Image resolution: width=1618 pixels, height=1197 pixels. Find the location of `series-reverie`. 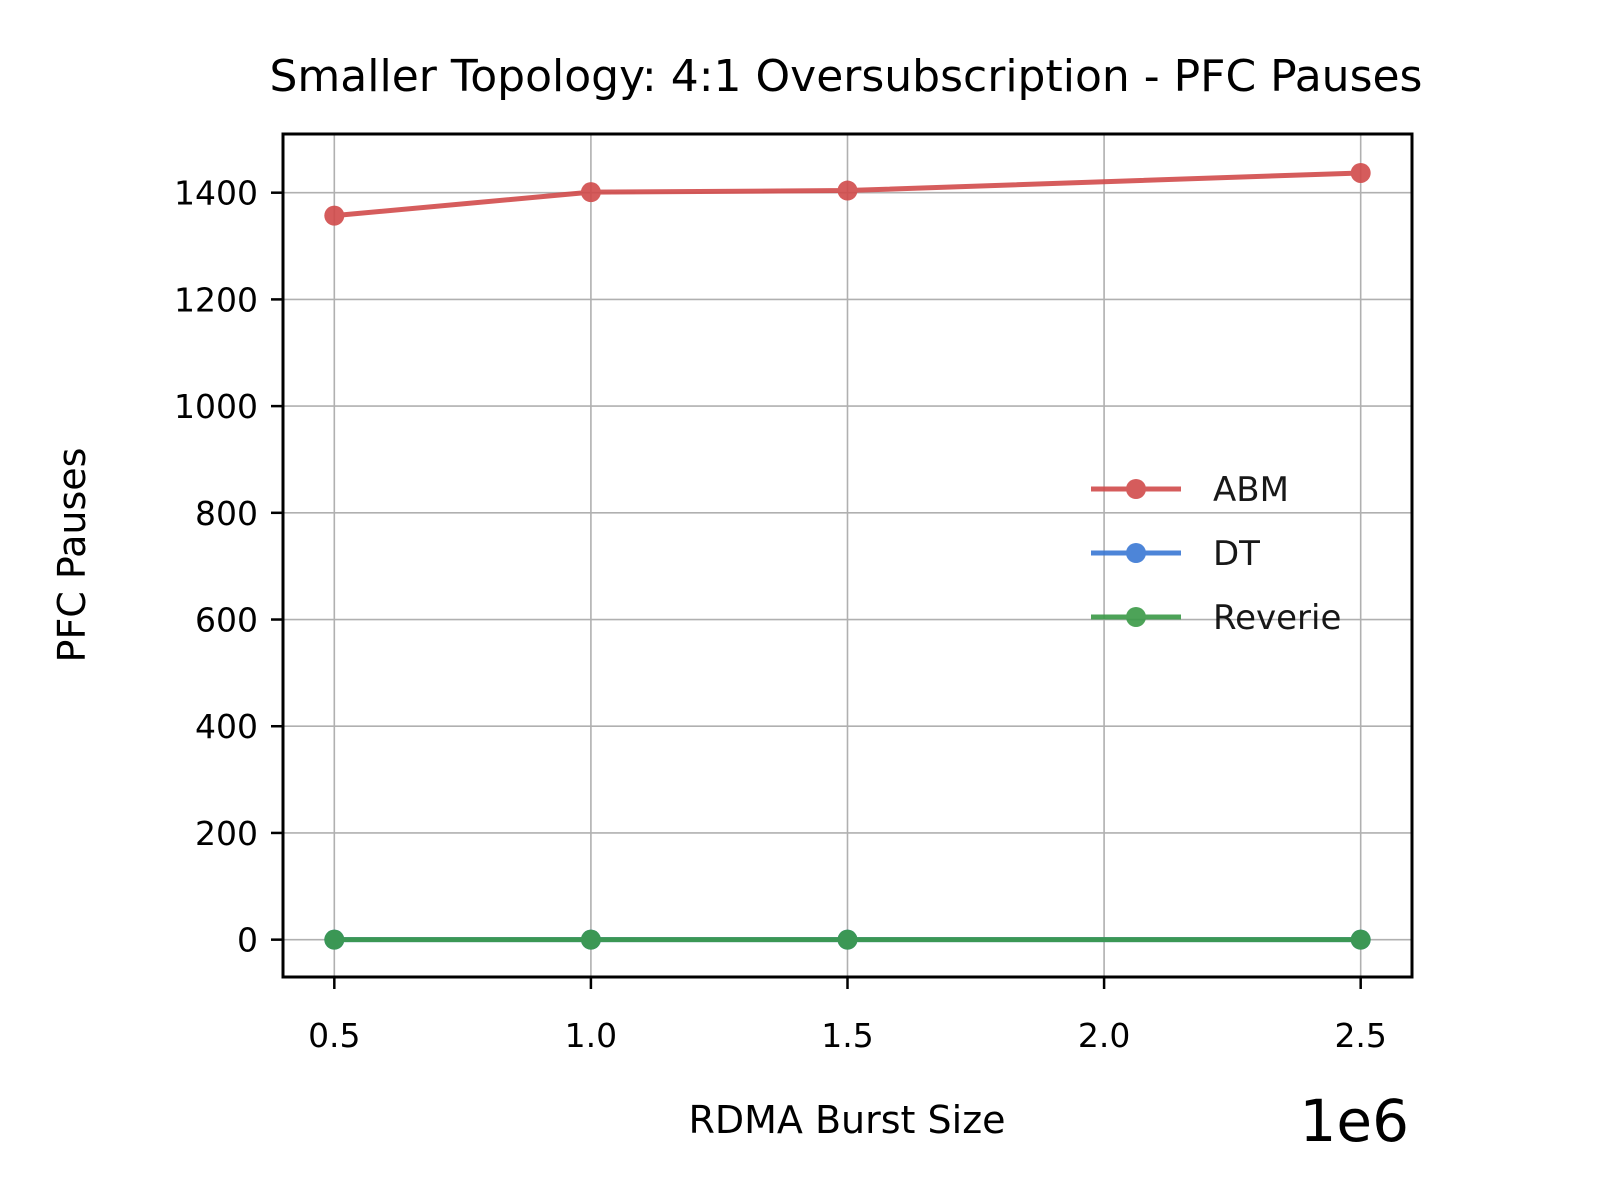

series-reverie is located at coordinates (847, 939).